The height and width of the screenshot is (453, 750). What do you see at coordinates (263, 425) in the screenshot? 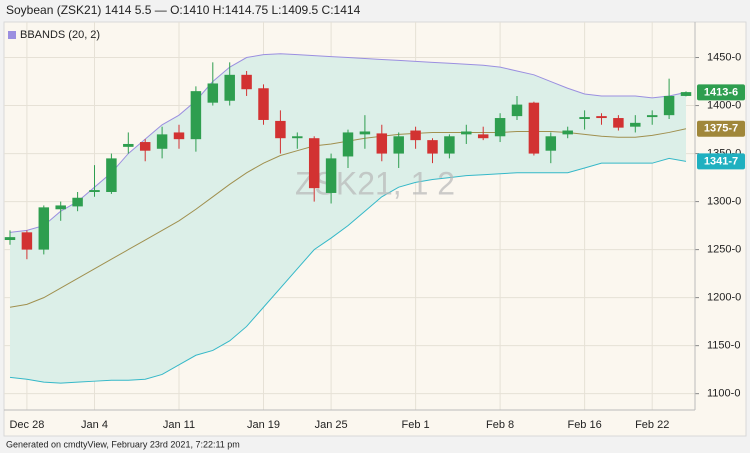
I see `x-tick-label: Jan 19` at bounding box center [263, 425].